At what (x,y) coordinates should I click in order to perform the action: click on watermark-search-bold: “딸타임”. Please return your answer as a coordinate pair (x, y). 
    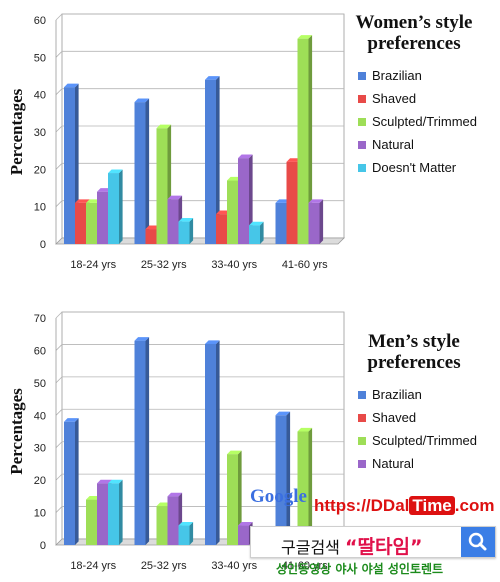
    Looking at the image, I should click on (383, 547).